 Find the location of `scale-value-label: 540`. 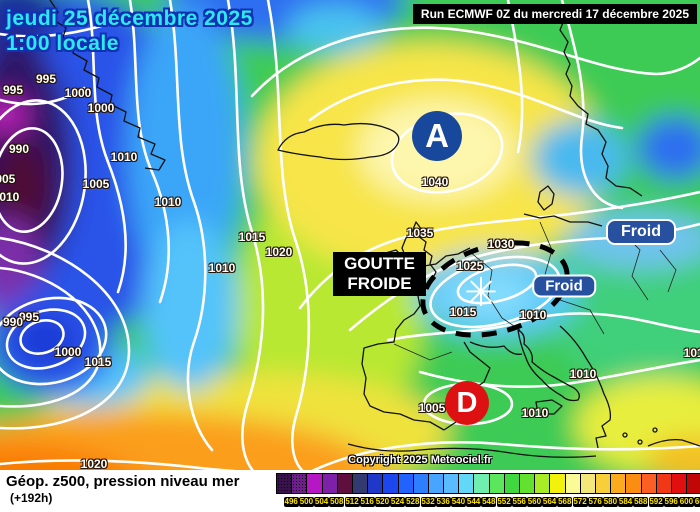

scale-value-label: 540 is located at coordinates (458, 502).